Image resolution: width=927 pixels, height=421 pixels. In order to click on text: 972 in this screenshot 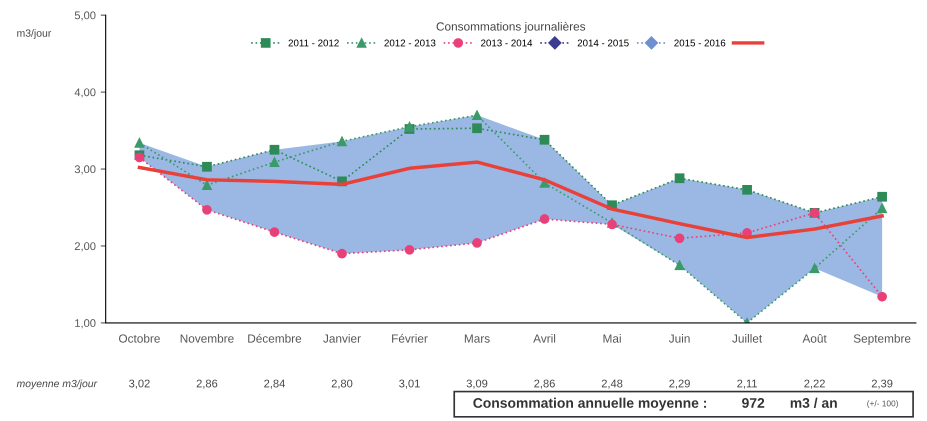, I will do `click(753, 403)`.